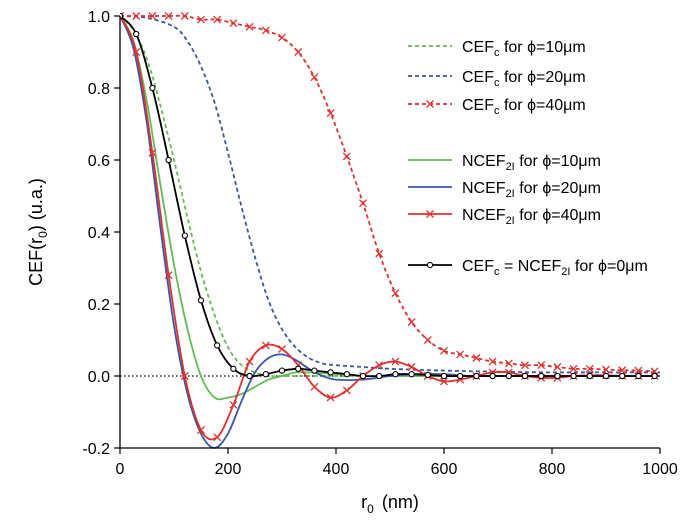 The width and height of the screenshot is (700, 524). I want to click on legend-item-ncef20: NCEF2I for ϕ=20μm, so click(504, 190).